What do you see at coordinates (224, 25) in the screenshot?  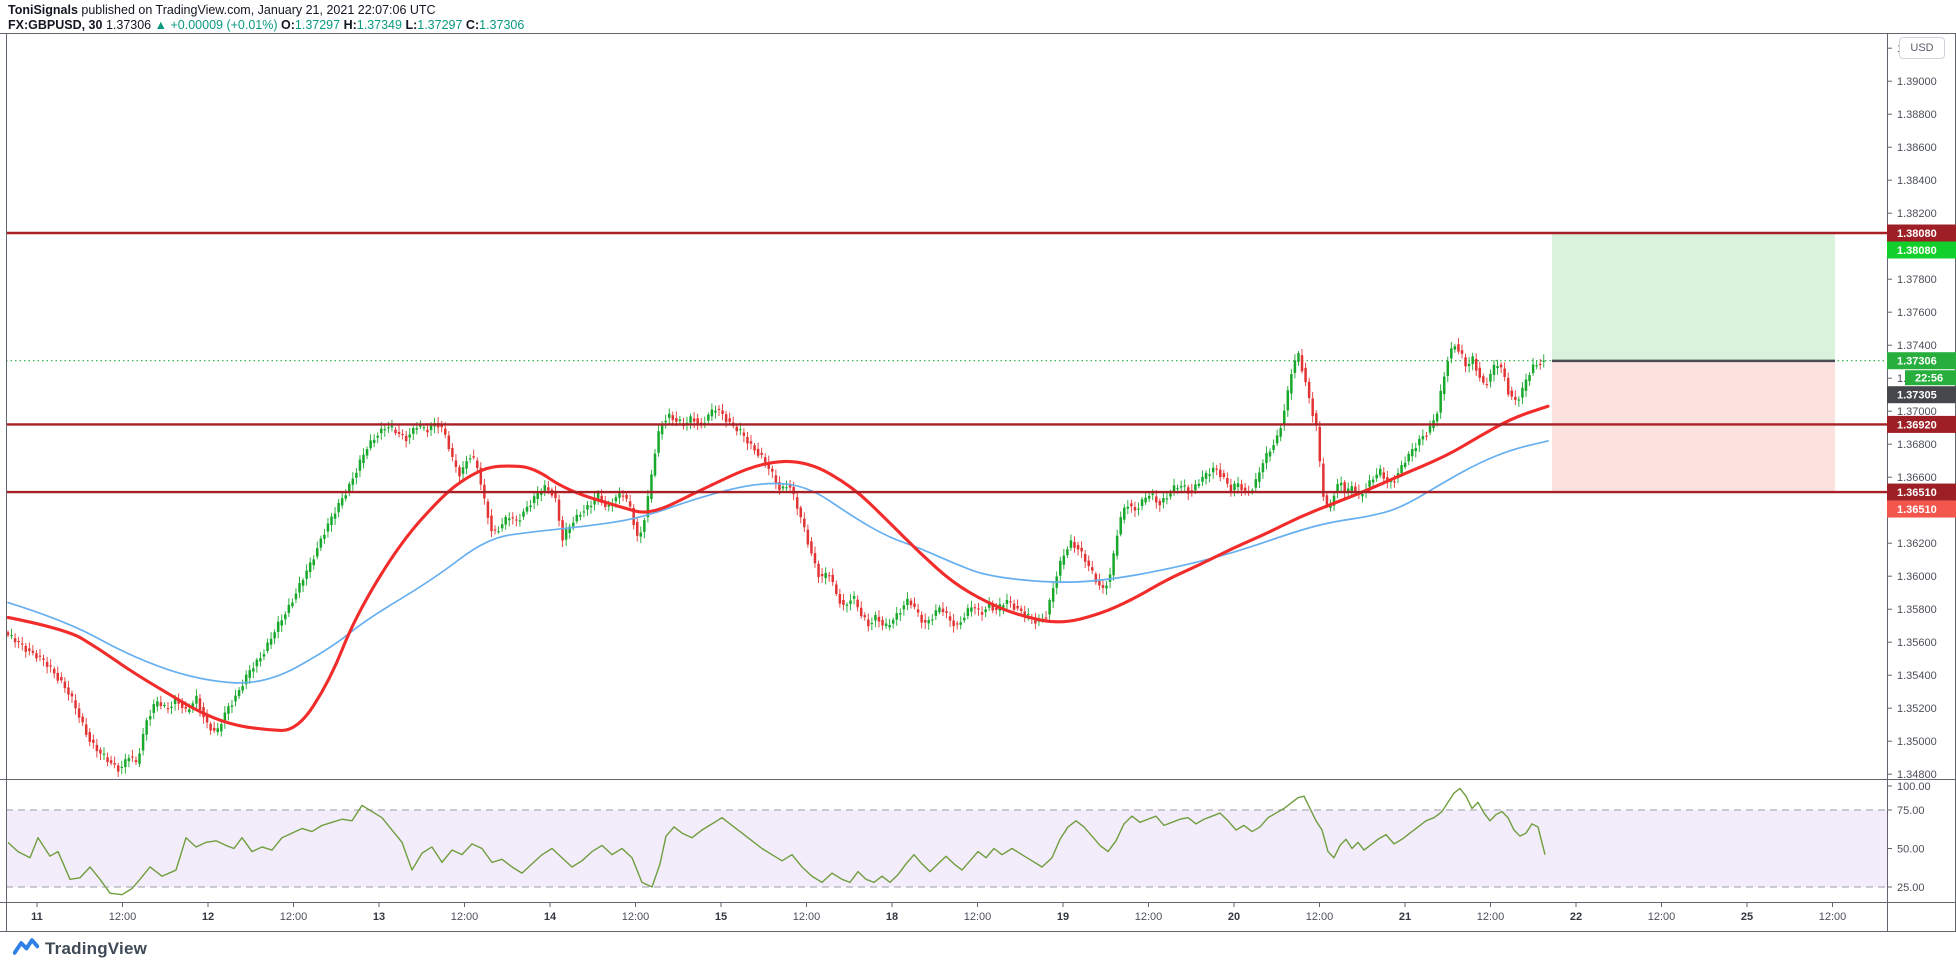 I see `price-change: +0.00009 (+0.01%)` at bounding box center [224, 25].